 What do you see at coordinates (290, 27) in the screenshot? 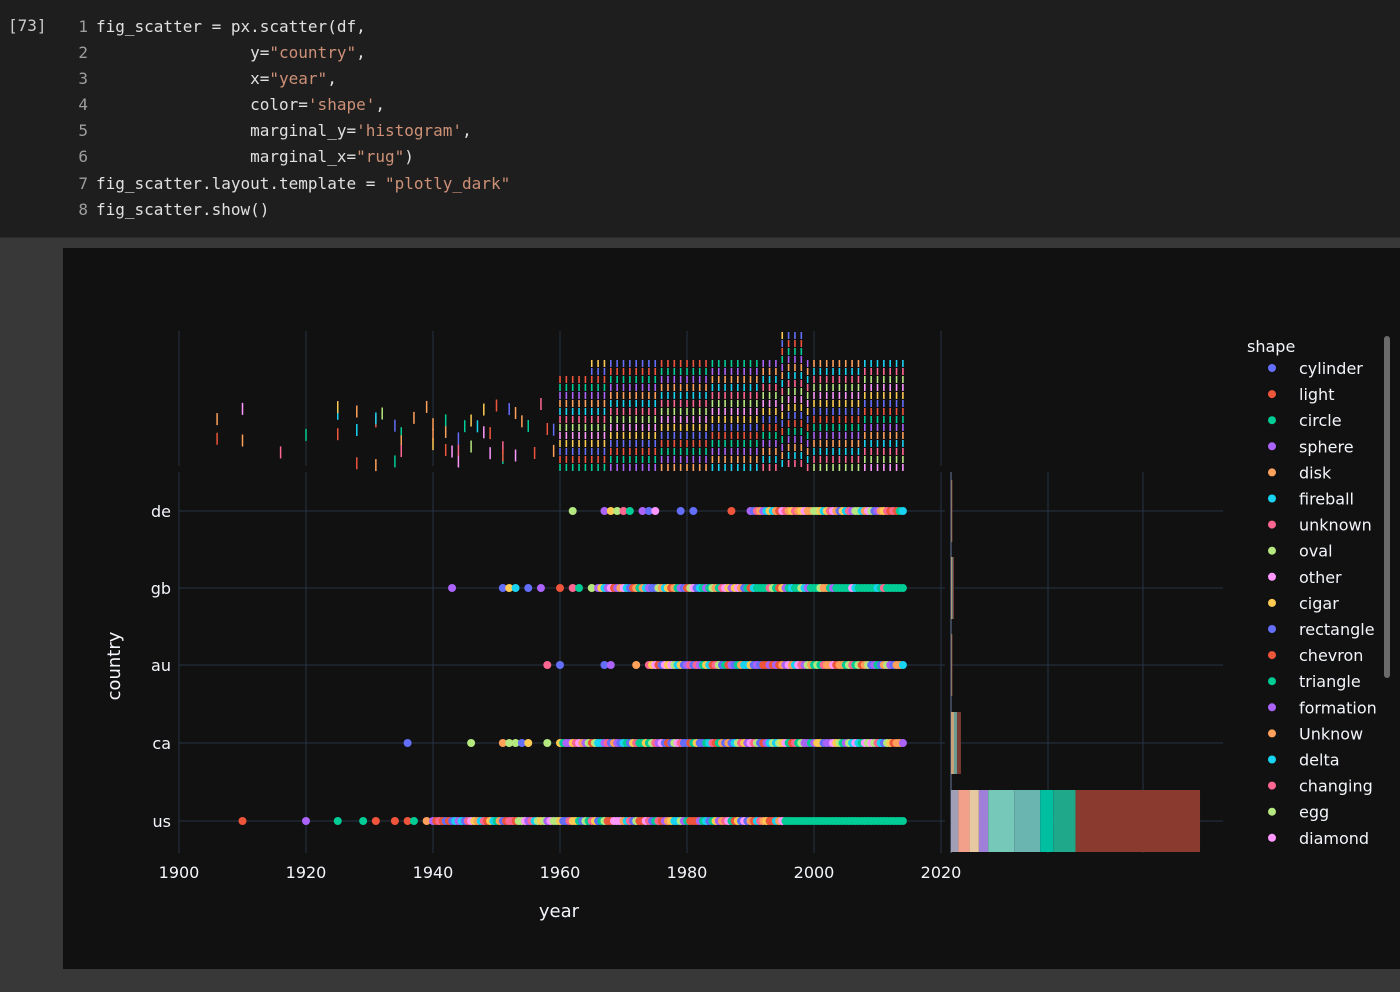
I see `code-line: 1 fig_scatter = px.scatter(df,` at bounding box center [290, 27].